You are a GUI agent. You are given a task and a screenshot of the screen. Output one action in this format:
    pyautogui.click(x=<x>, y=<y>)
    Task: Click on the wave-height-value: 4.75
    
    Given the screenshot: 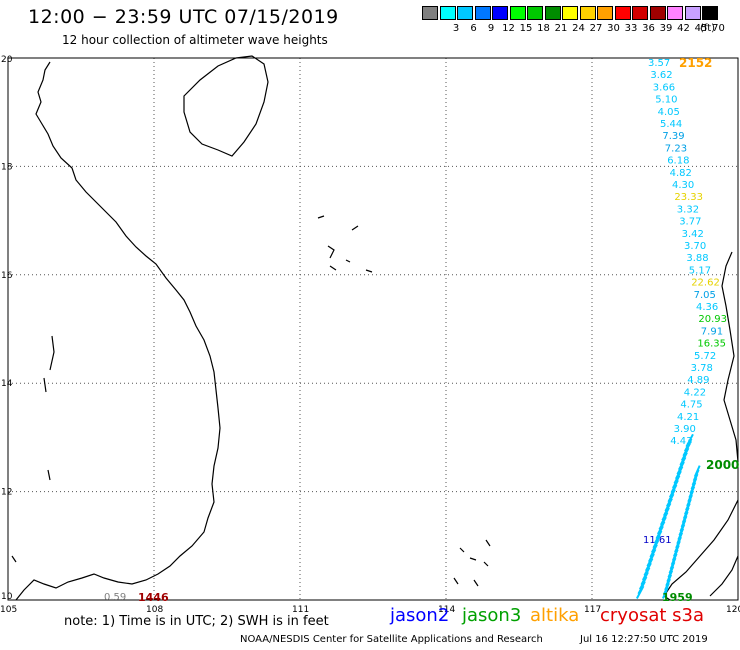 What is the action you would take?
    pyautogui.click(x=691, y=405)
    